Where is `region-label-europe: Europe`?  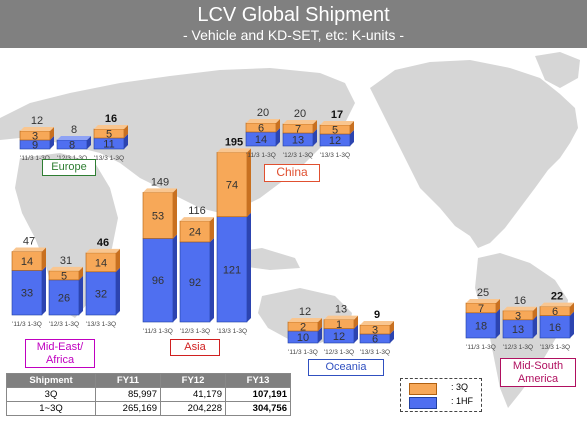 region-label-europe: Europe is located at coordinates (69, 167).